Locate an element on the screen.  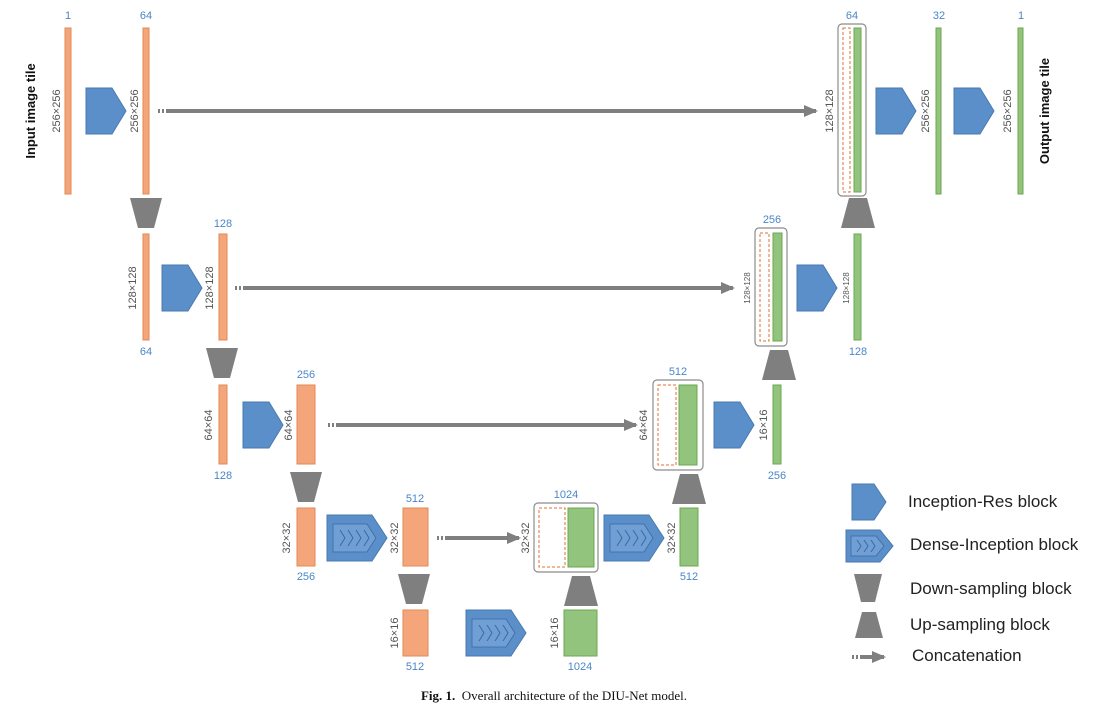
label-enc1-channels: 64 is located at coordinates (146, 16).